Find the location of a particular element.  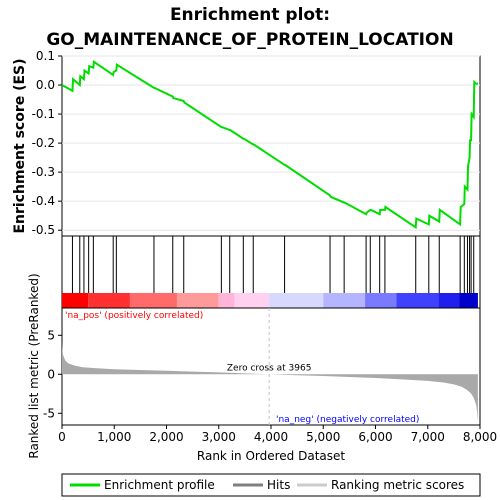

legend-item-ranking: Ranking metric scores is located at coordinates (380, 485).